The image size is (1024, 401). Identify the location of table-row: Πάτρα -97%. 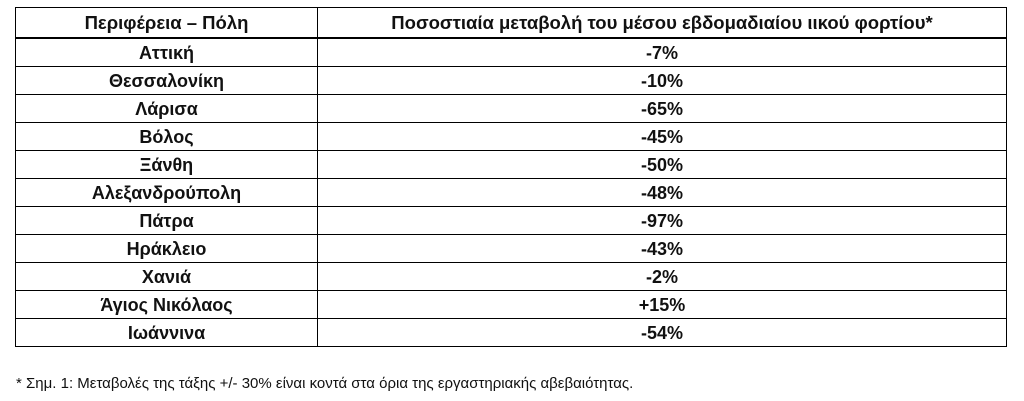
(511, 220).